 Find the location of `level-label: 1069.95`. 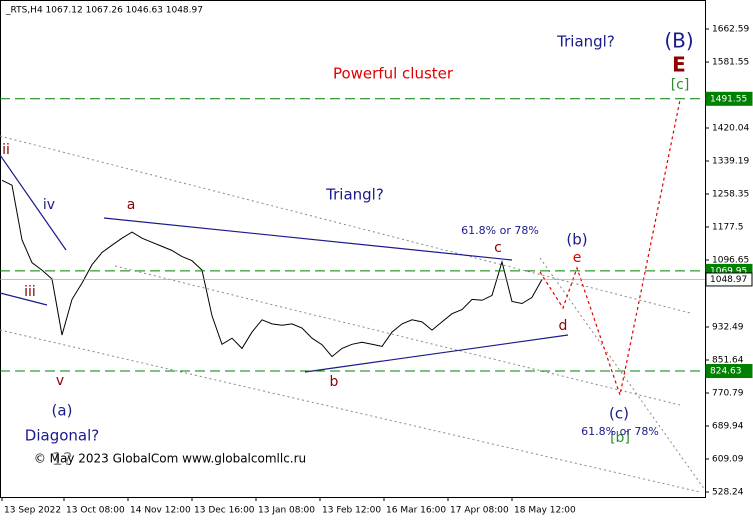

level-label: 1069.95 is located at coordinates (728, 271).